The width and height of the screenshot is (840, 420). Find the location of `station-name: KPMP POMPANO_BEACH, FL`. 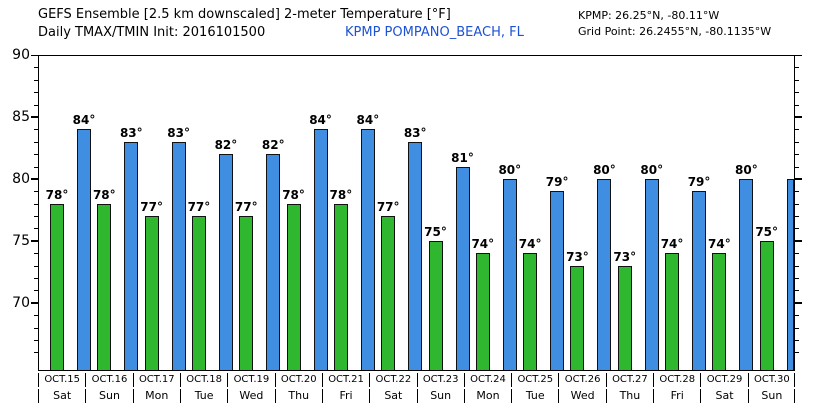

station-name: KPMP POMPANO_BEACH, FL is located at coordinates (434, 32).